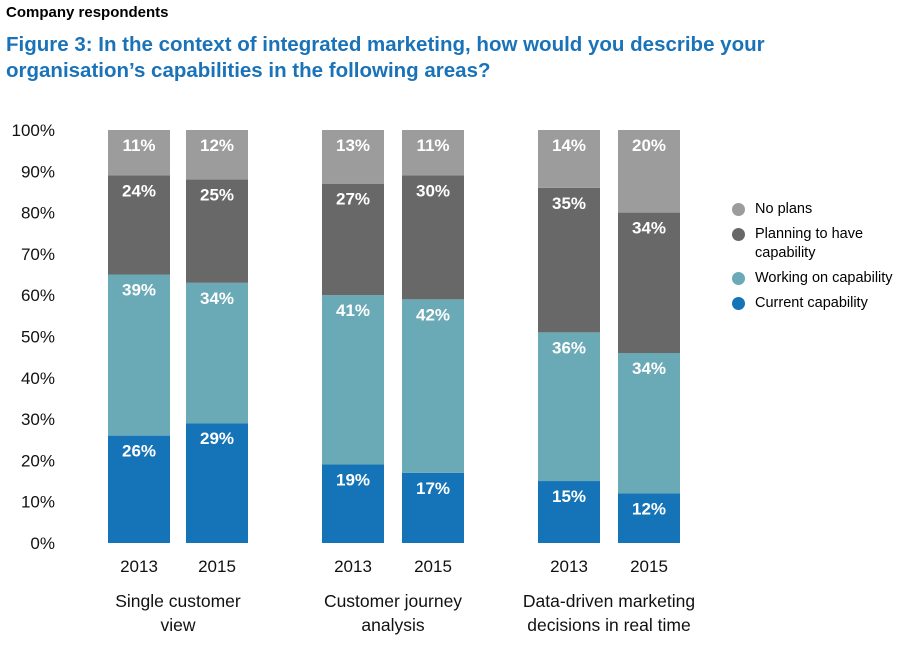  Describe the element at coordinates (809, 243) in the screenshot. I see `legend-label: Planning to have capability` at that location.